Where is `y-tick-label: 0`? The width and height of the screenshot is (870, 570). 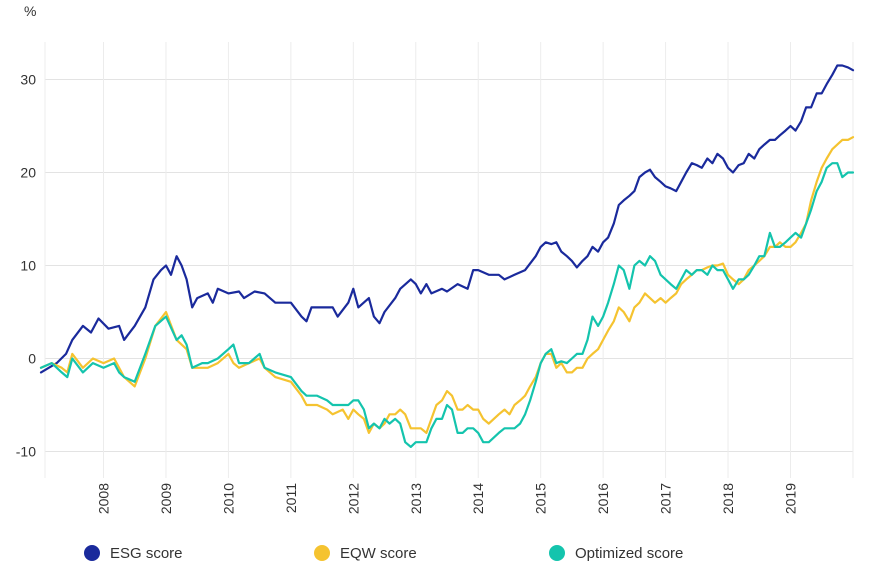
y-tick-label: 0 is located at coordinates (32, 359).